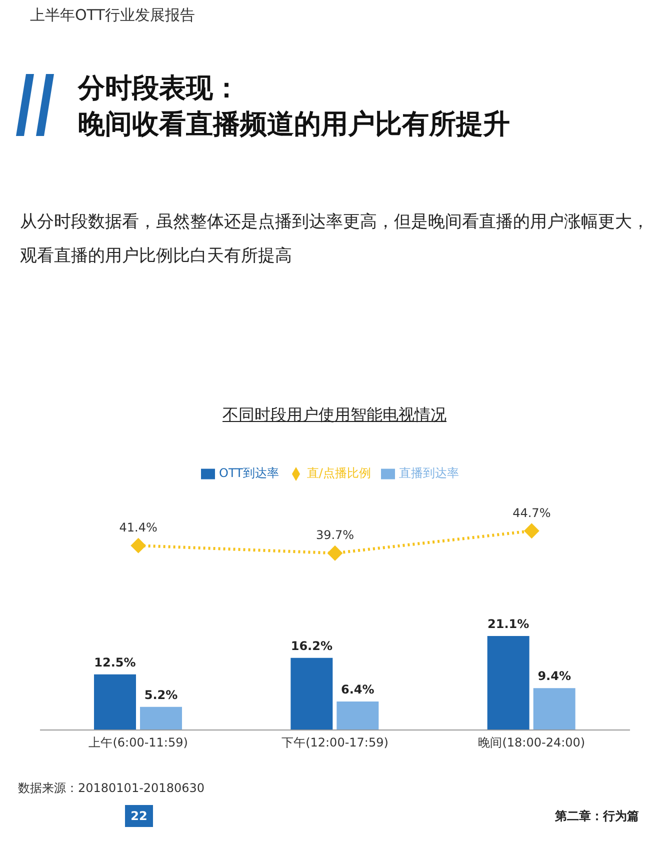 This screenshot has height=845, width=669. Describe the element at coordinates (428, 473) in the screenshot. I see `legend-label: 直播到达率` at that location.